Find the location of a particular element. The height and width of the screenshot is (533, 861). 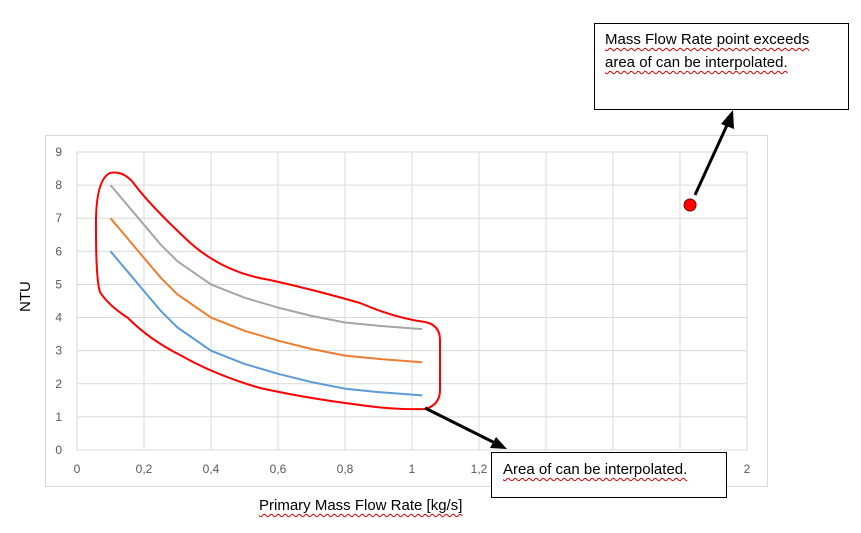

y-tick-label: 1 is located at coordinates (58, 417).